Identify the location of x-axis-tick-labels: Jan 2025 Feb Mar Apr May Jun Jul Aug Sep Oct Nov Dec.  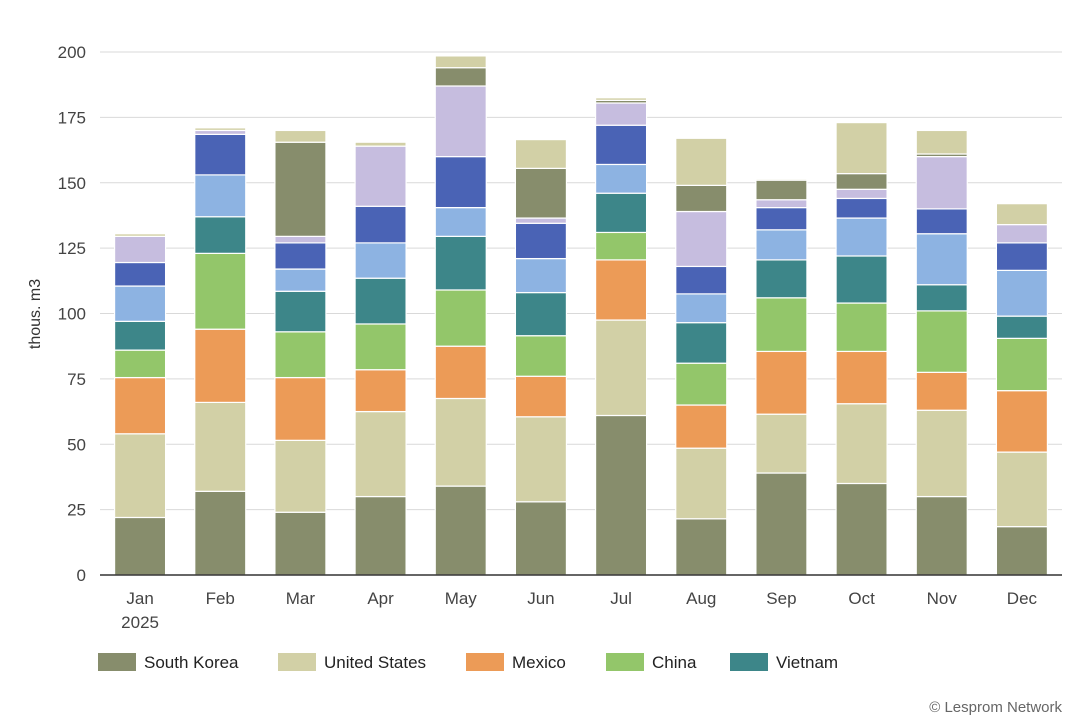
(579, 610).